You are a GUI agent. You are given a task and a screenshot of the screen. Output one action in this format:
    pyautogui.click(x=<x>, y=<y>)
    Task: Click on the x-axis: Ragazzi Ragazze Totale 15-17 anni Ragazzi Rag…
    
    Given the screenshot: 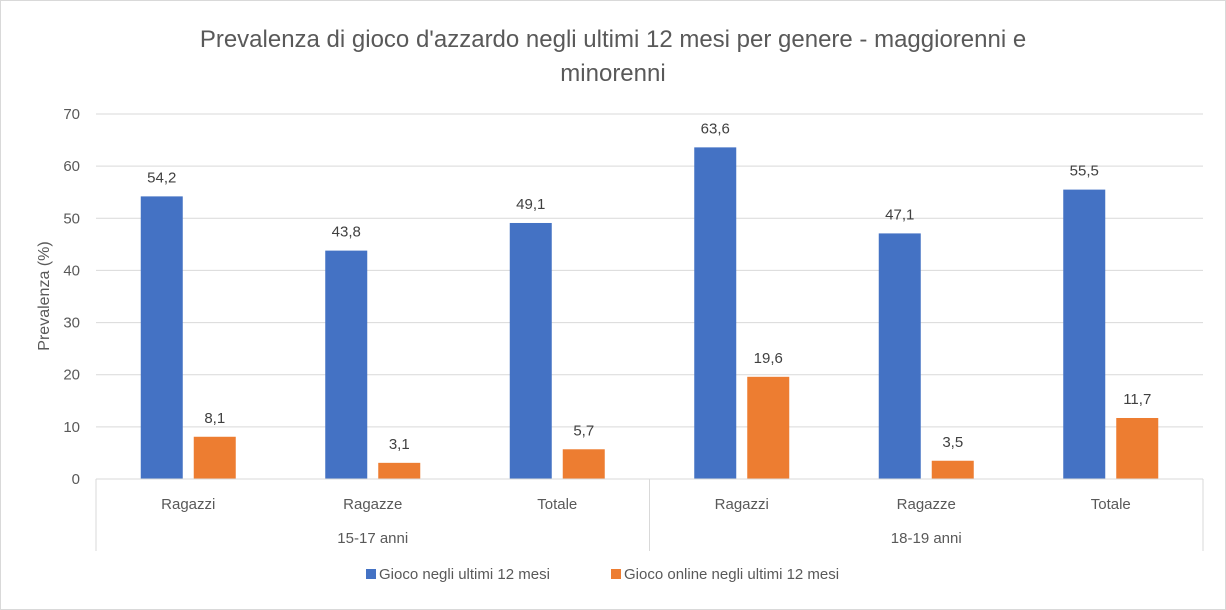 What is the action you would take?
    pyautogui.click(x=649, y=514)
    